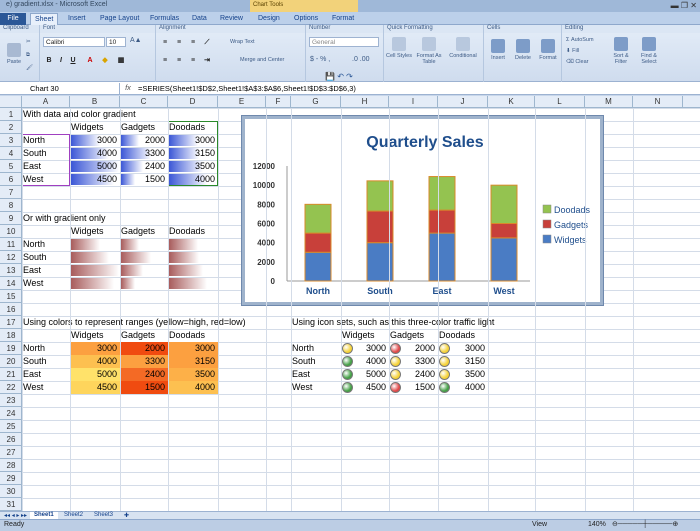 This screenshot has width=700, height=531. I want to click on row-header: 7, so click(11, 192).